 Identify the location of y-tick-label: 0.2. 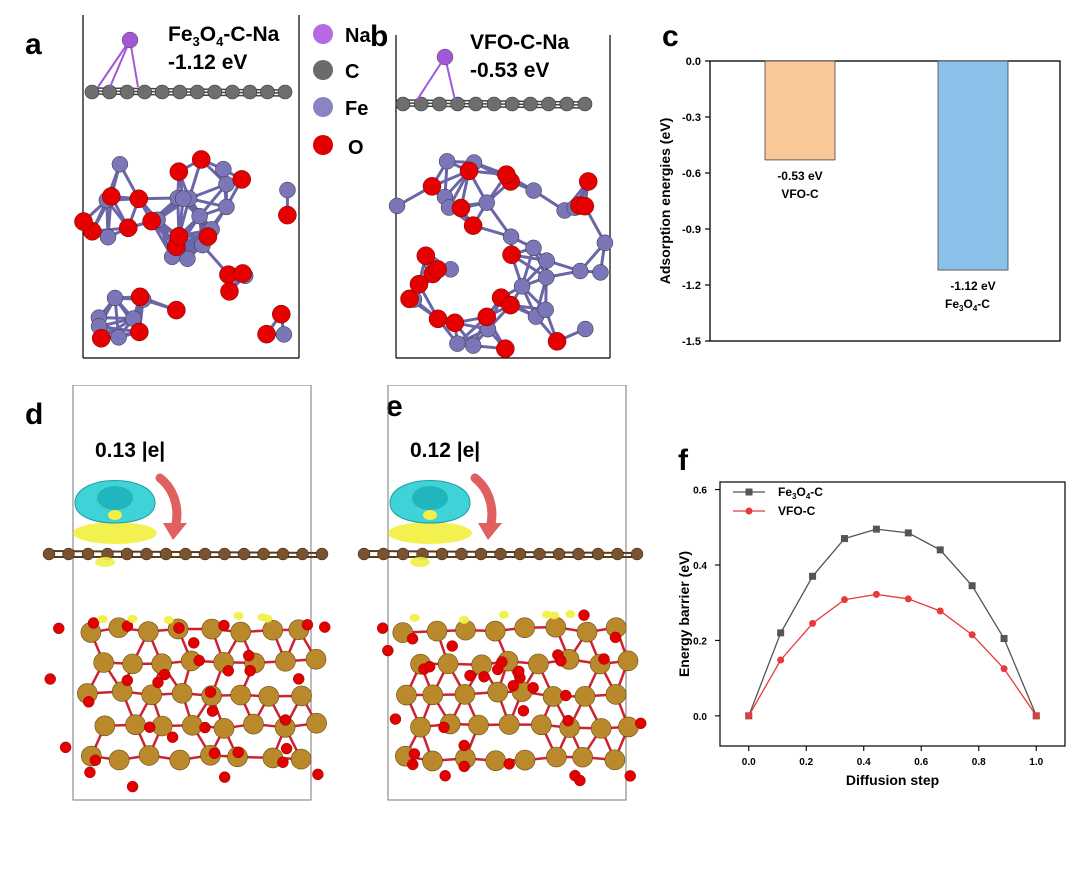
(700, 641).